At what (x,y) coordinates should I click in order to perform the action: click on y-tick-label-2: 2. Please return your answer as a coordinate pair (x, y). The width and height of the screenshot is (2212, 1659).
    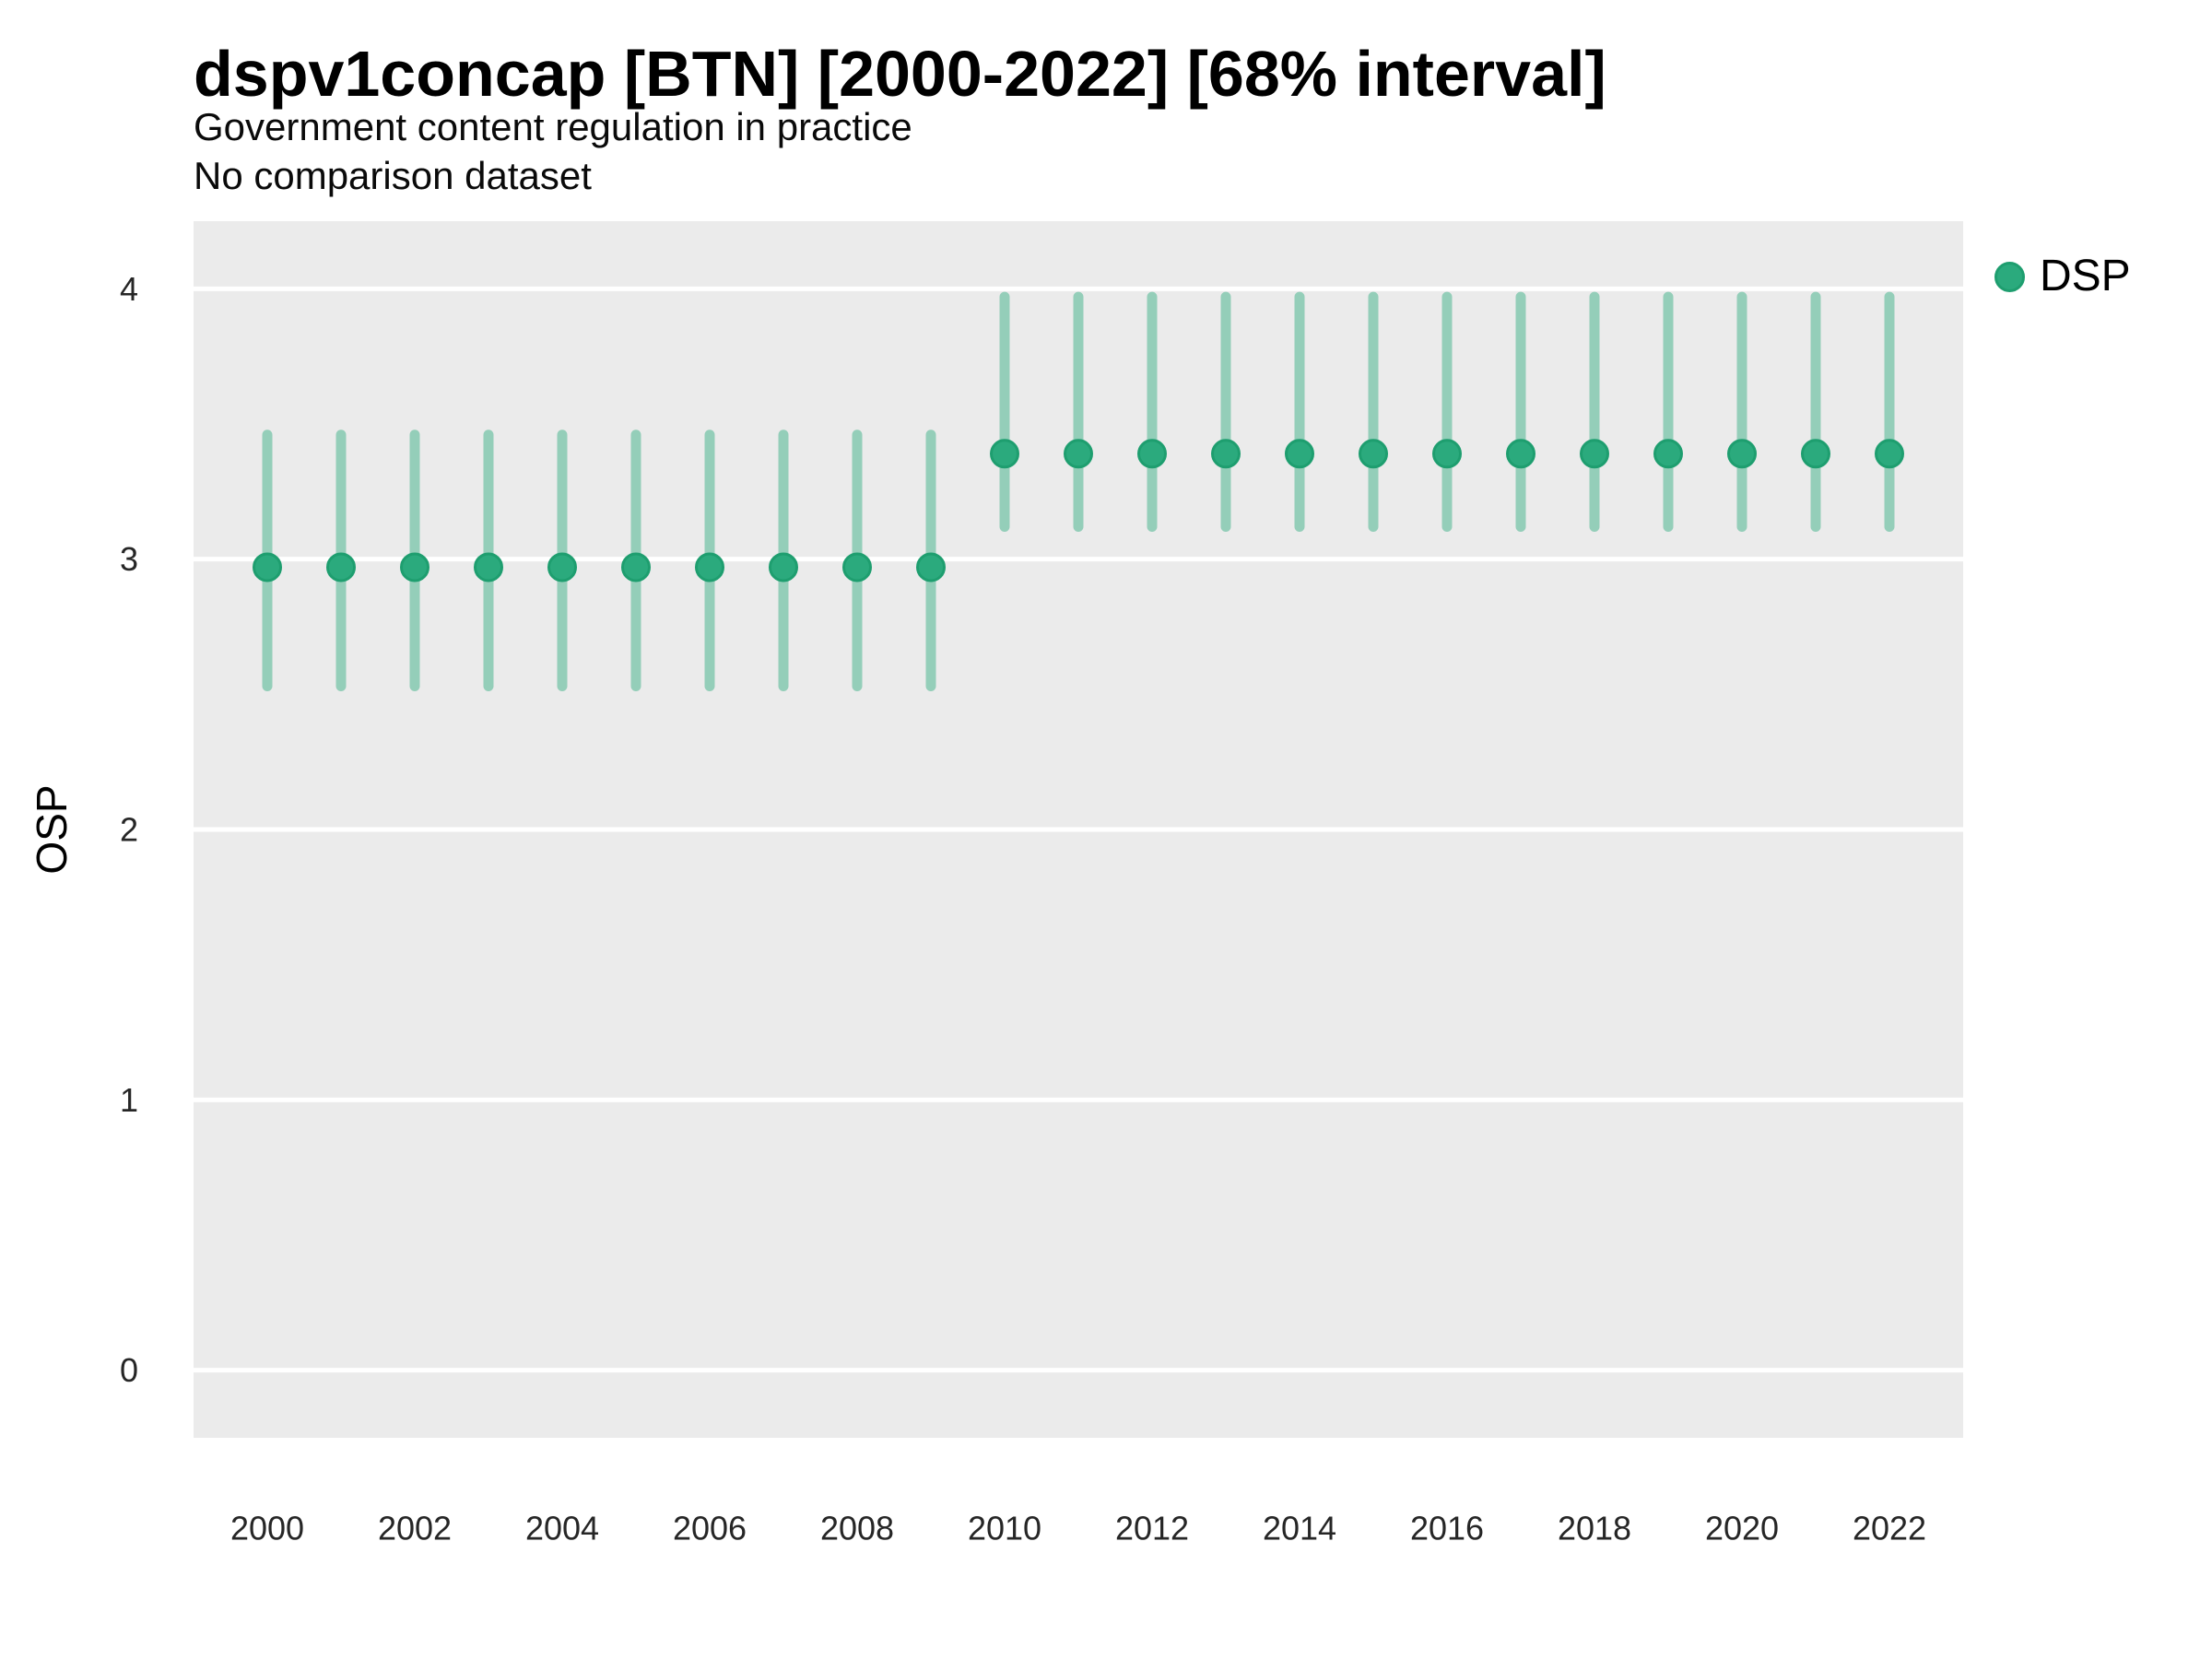
    Looking at the image, I should click on (129, 830).